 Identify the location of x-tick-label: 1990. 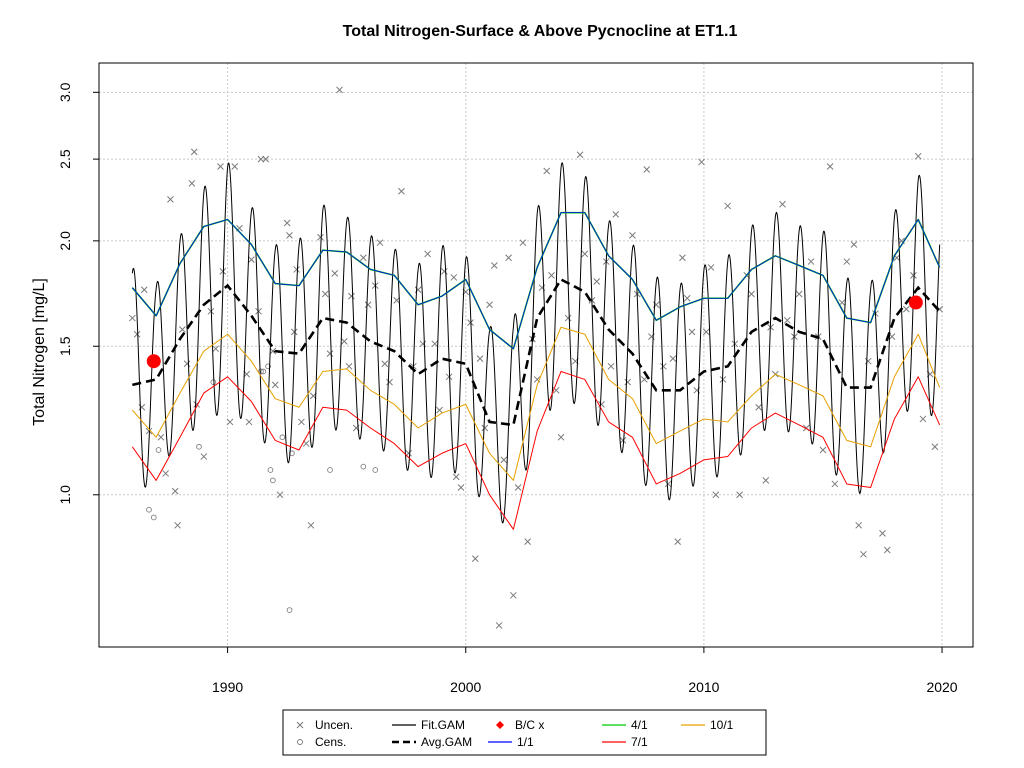
(227, 687).